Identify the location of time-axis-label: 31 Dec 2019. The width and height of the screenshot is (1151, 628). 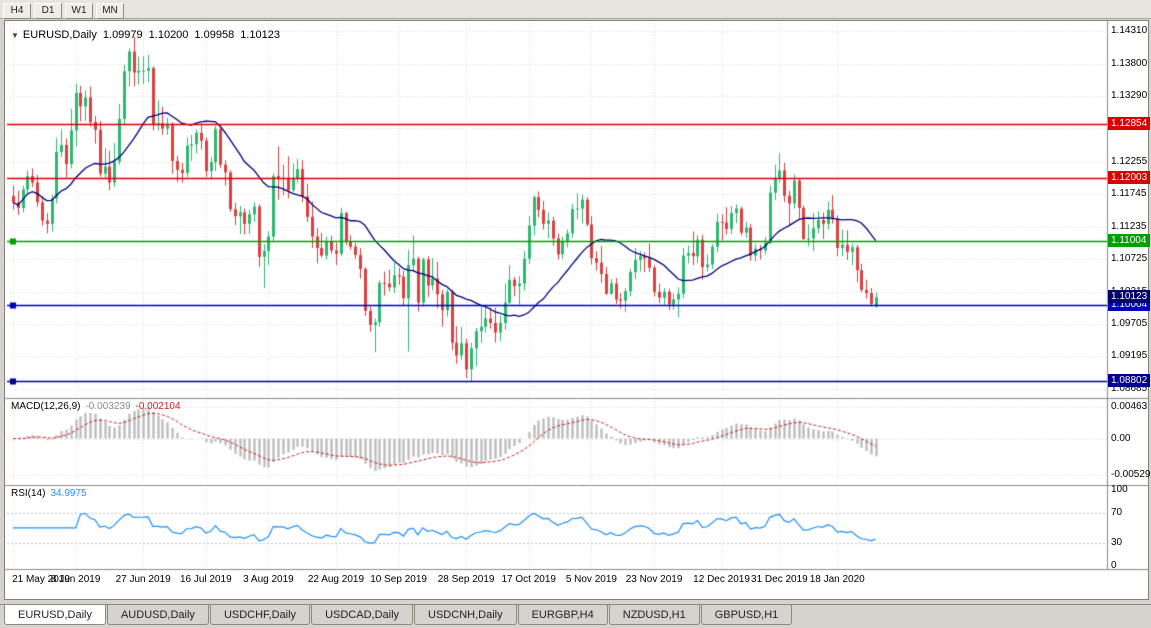
(779, 579).